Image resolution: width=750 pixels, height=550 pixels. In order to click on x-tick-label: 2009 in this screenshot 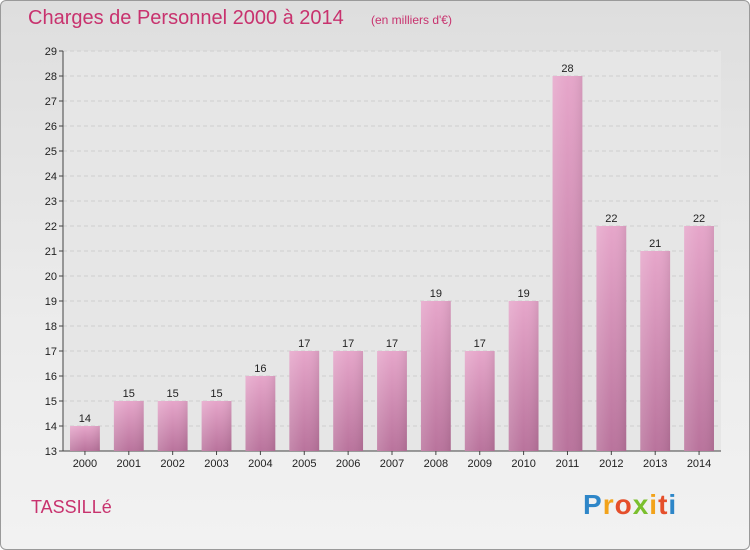, I will do `click(479, 464)`.